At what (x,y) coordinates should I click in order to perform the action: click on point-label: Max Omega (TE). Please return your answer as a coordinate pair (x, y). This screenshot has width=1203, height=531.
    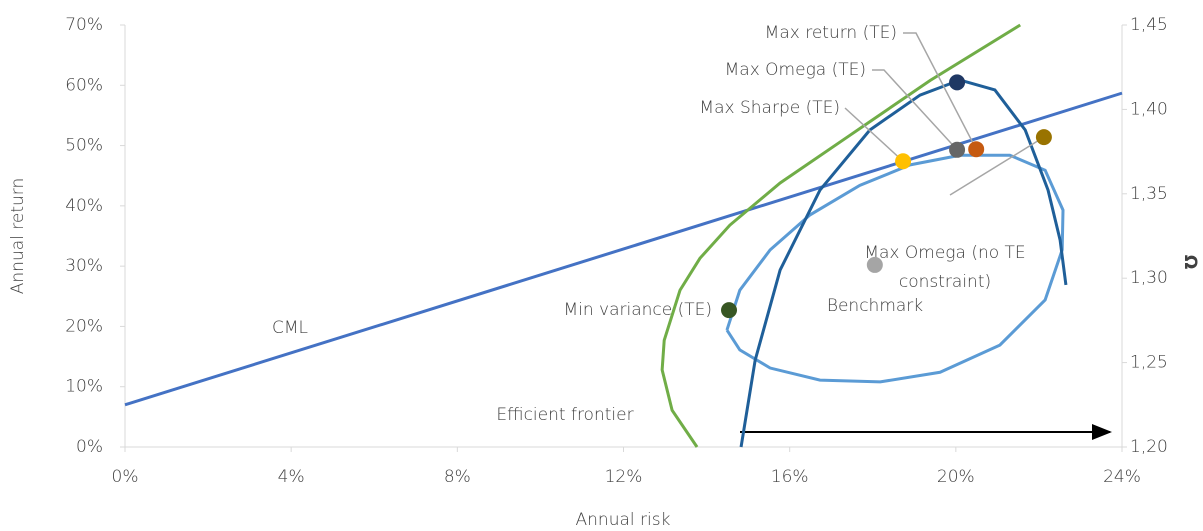
    Looking at the image, I should click on (795, 70).